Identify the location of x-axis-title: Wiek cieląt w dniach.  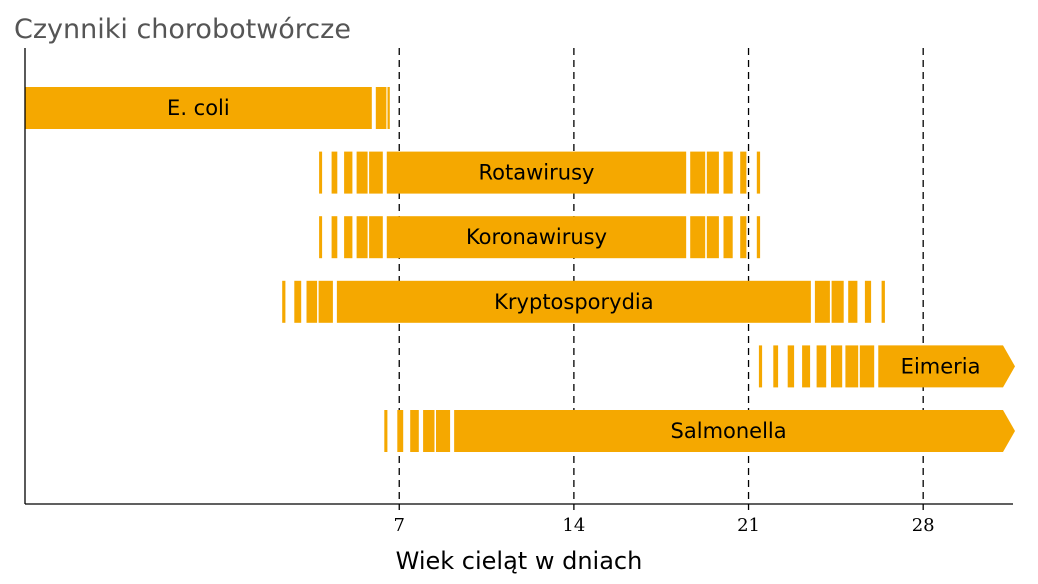
(519, 561).